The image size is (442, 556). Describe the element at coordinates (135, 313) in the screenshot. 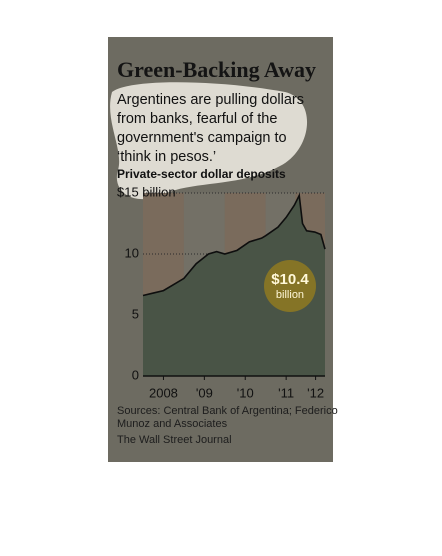

I see `y-tick-label: 5` at that location.